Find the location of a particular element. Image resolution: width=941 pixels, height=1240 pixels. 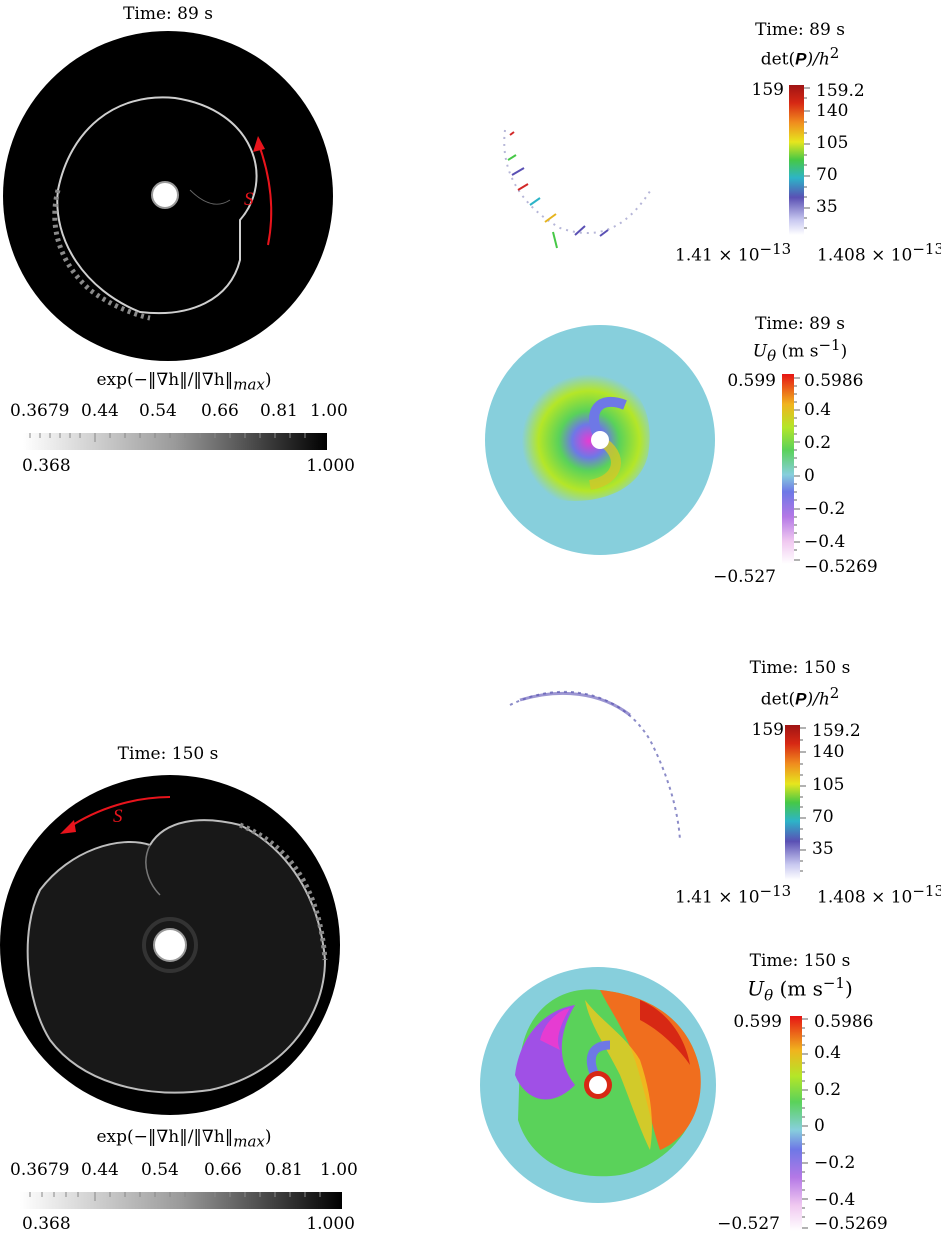

wave-front is located at coordinates (157, 205).